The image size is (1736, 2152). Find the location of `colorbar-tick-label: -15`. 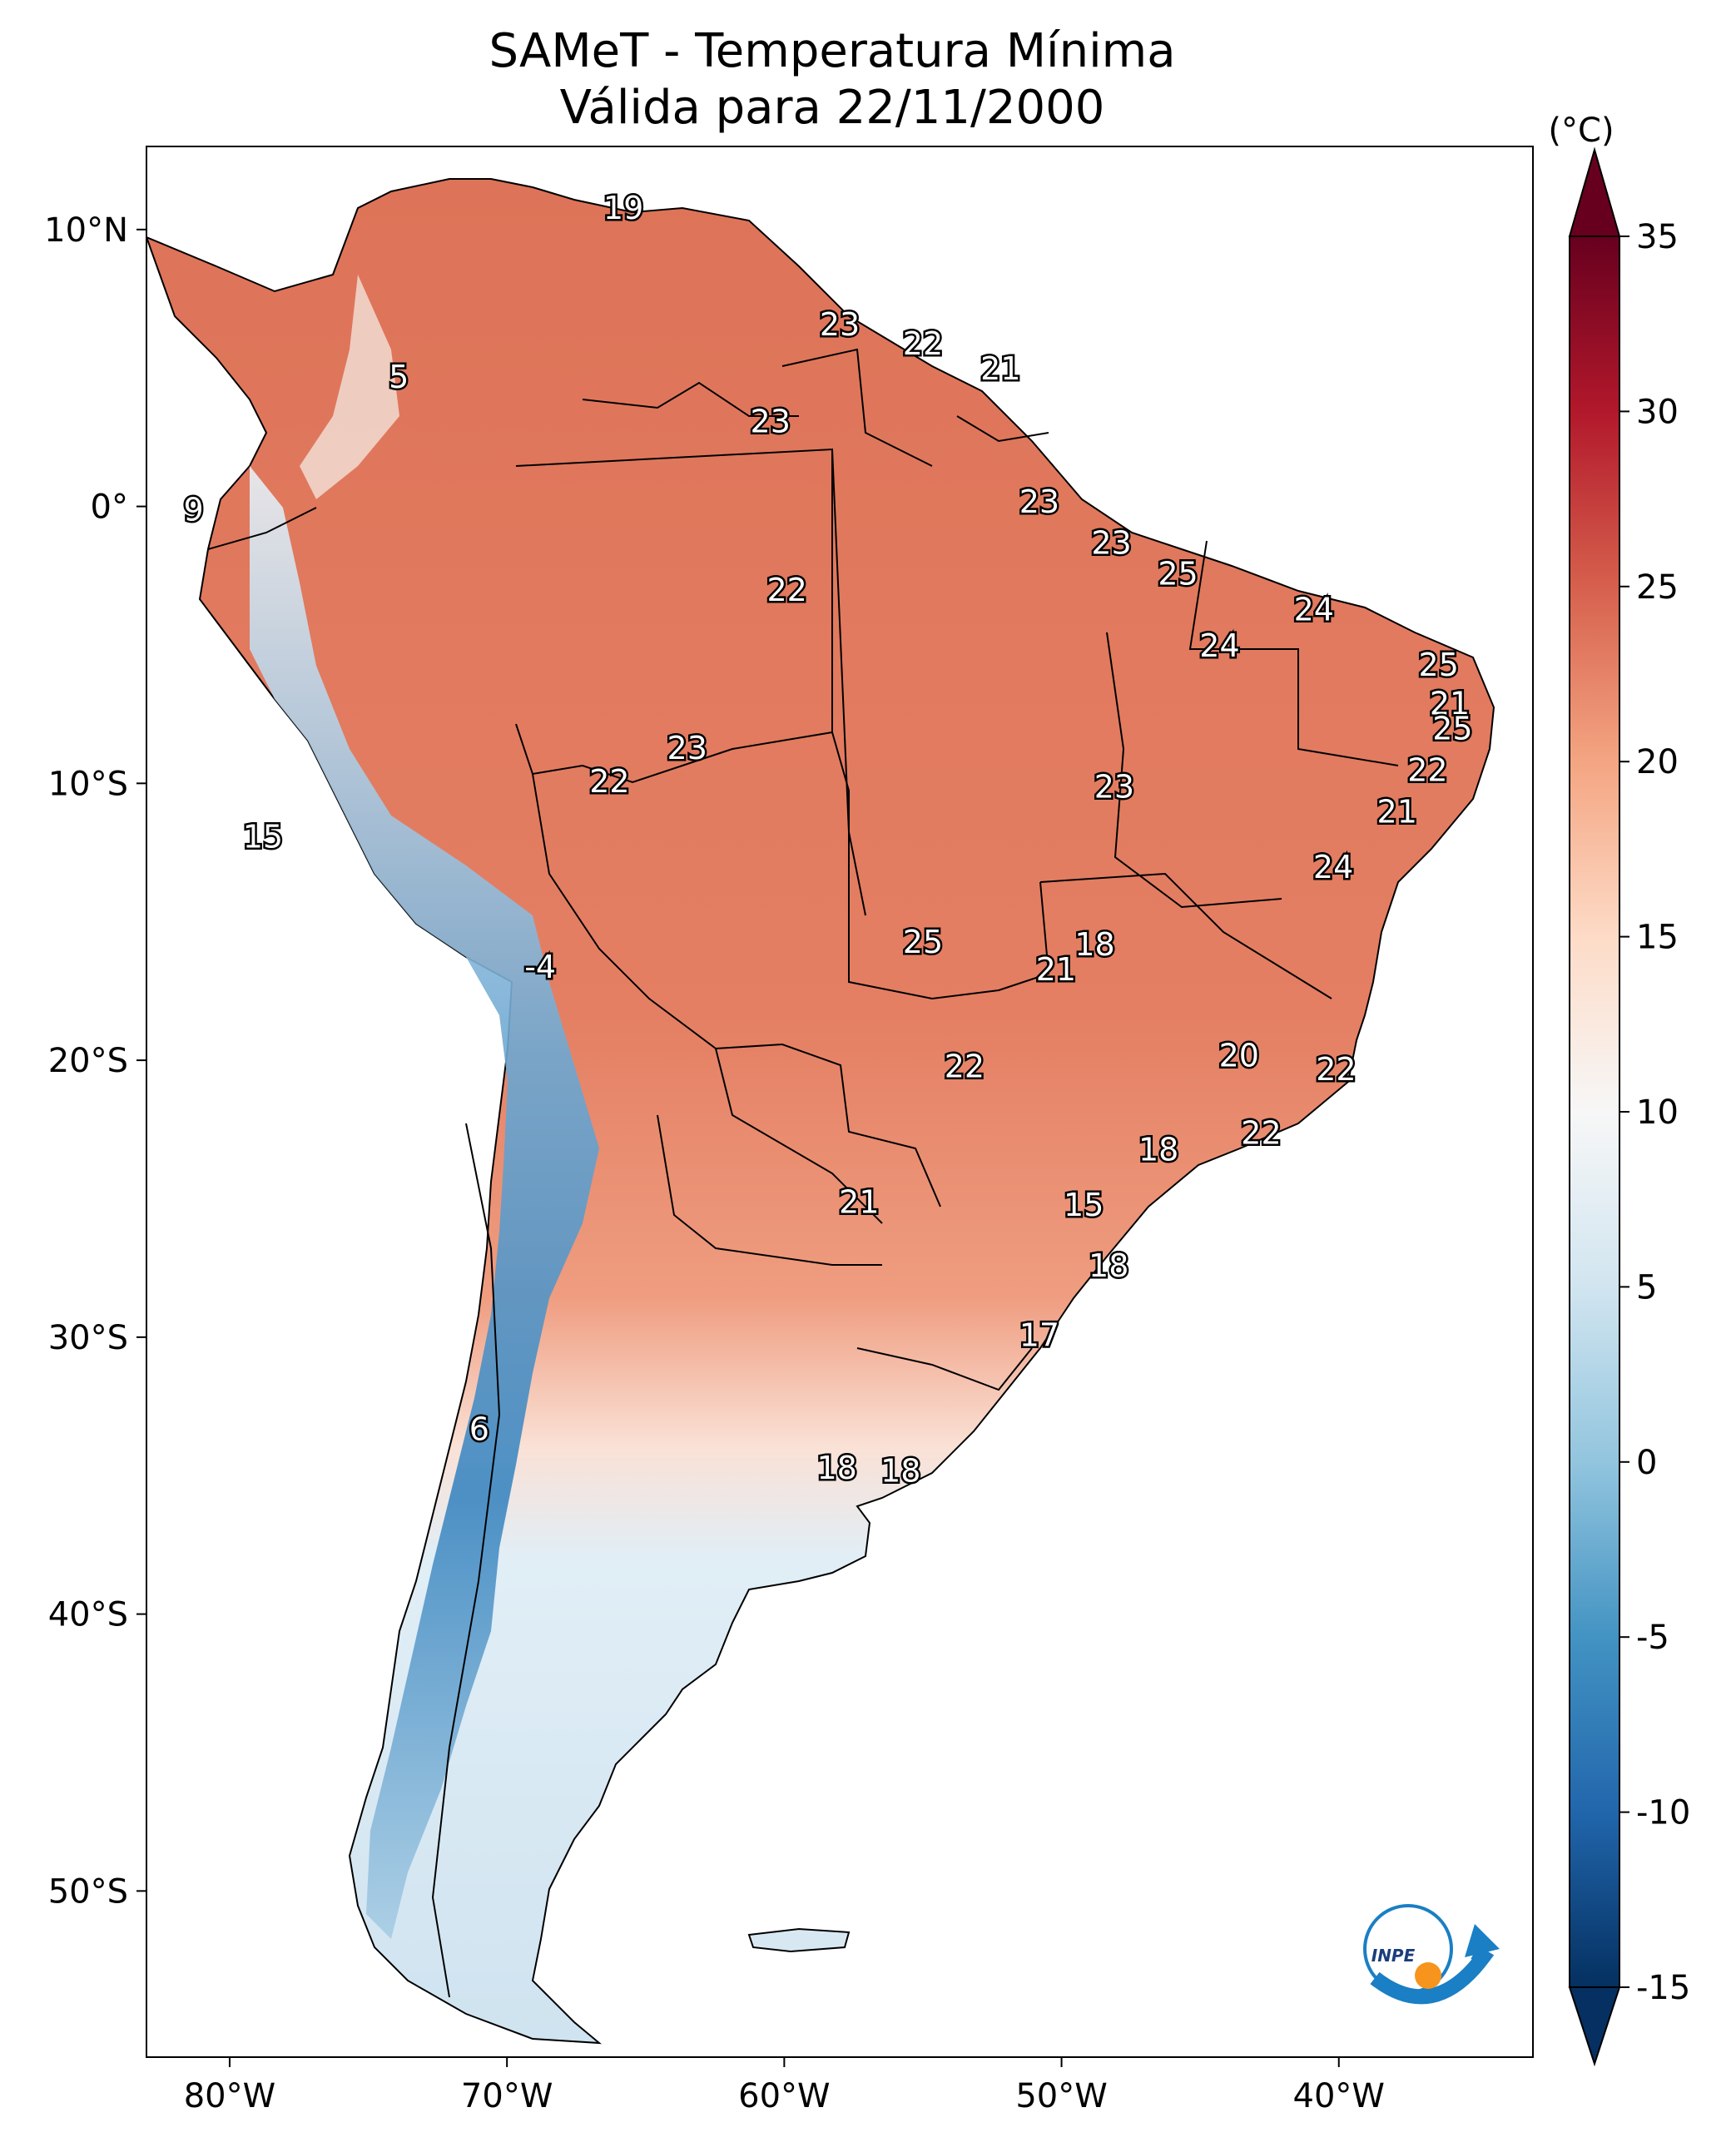

colorbar-tick-label: -15 is located at coordinates (1663, 1988).